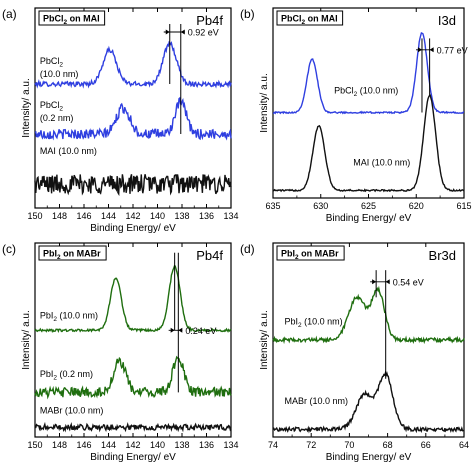 The height and width of the screenshot is (475, 474). What do you see at coordinates (9, 14) in the screenshot?
I see `panel-label: (a)` at bounding box center [9, 14].